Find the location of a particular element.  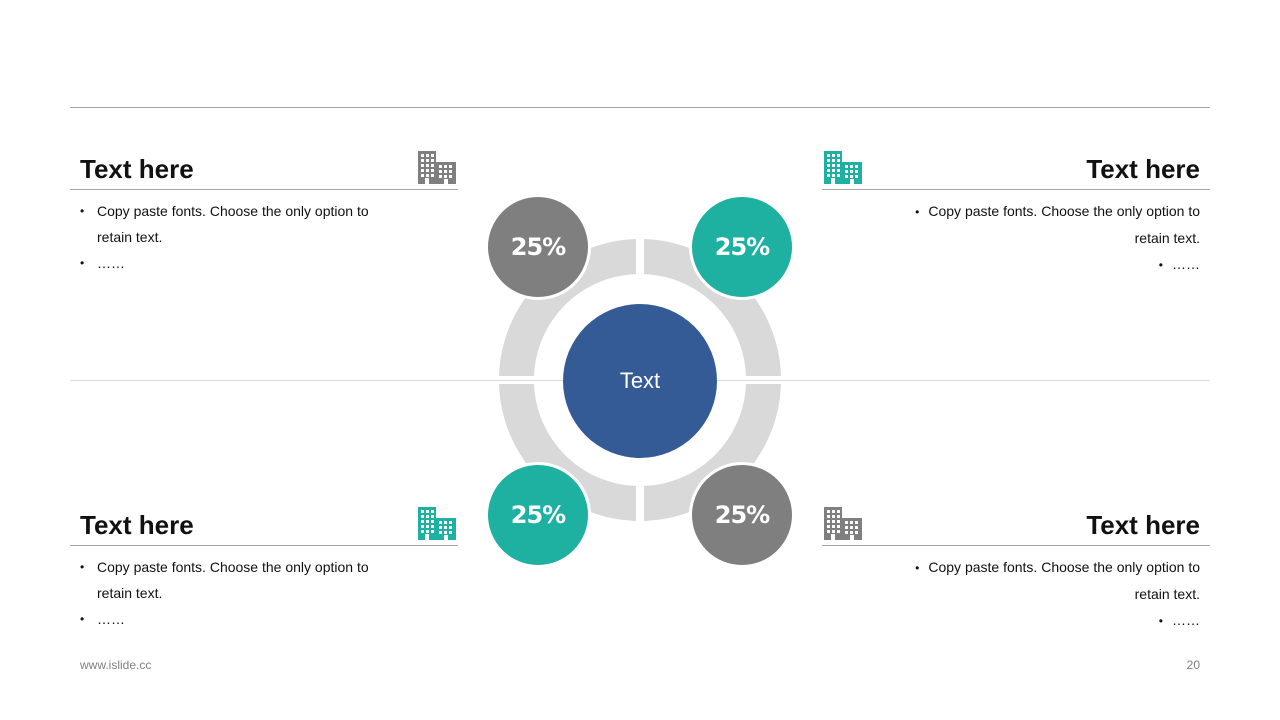

top-divider is located at coordinates (640, 107).